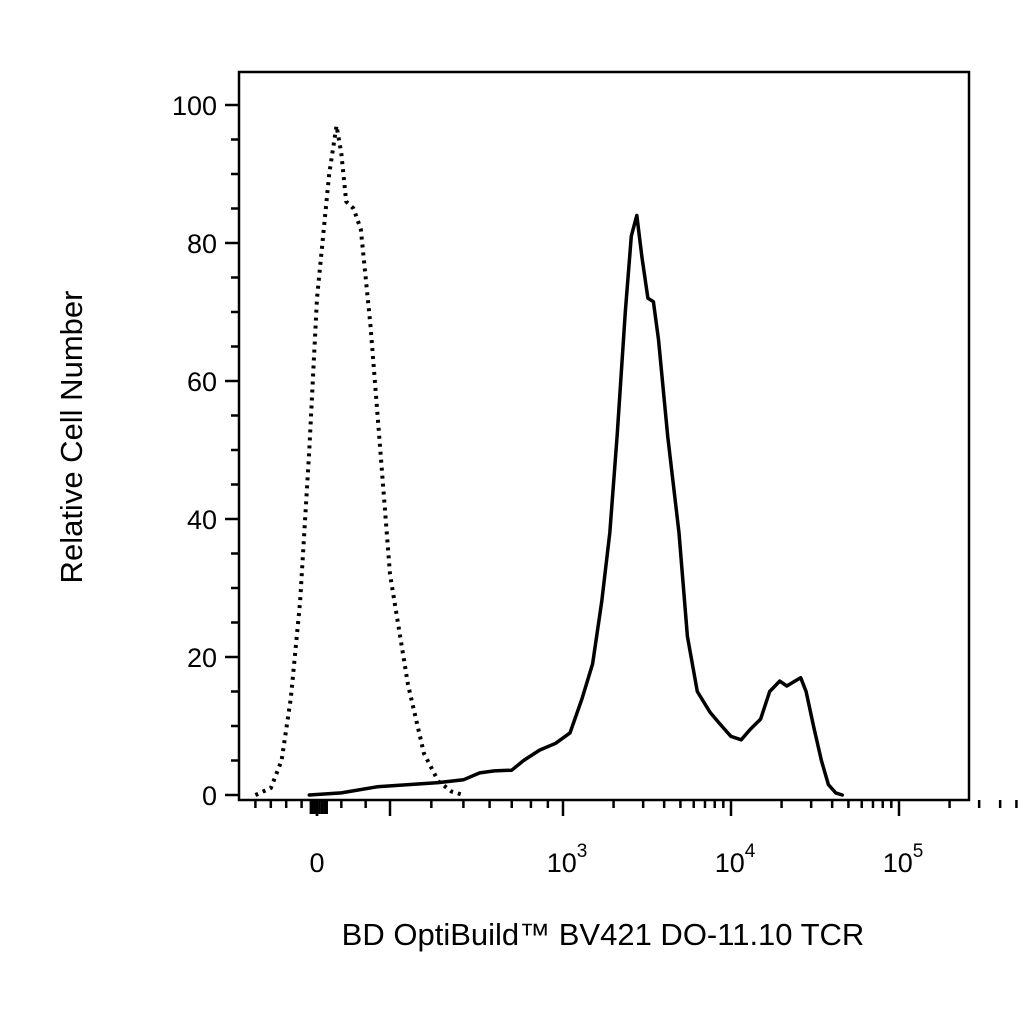 Image resolution: width=1024 pixels, height=1024 pixels. I want to click on x-axis-label: BD OptiBuild™ BV421 DO-11.10 TCR, so click(603, 934).